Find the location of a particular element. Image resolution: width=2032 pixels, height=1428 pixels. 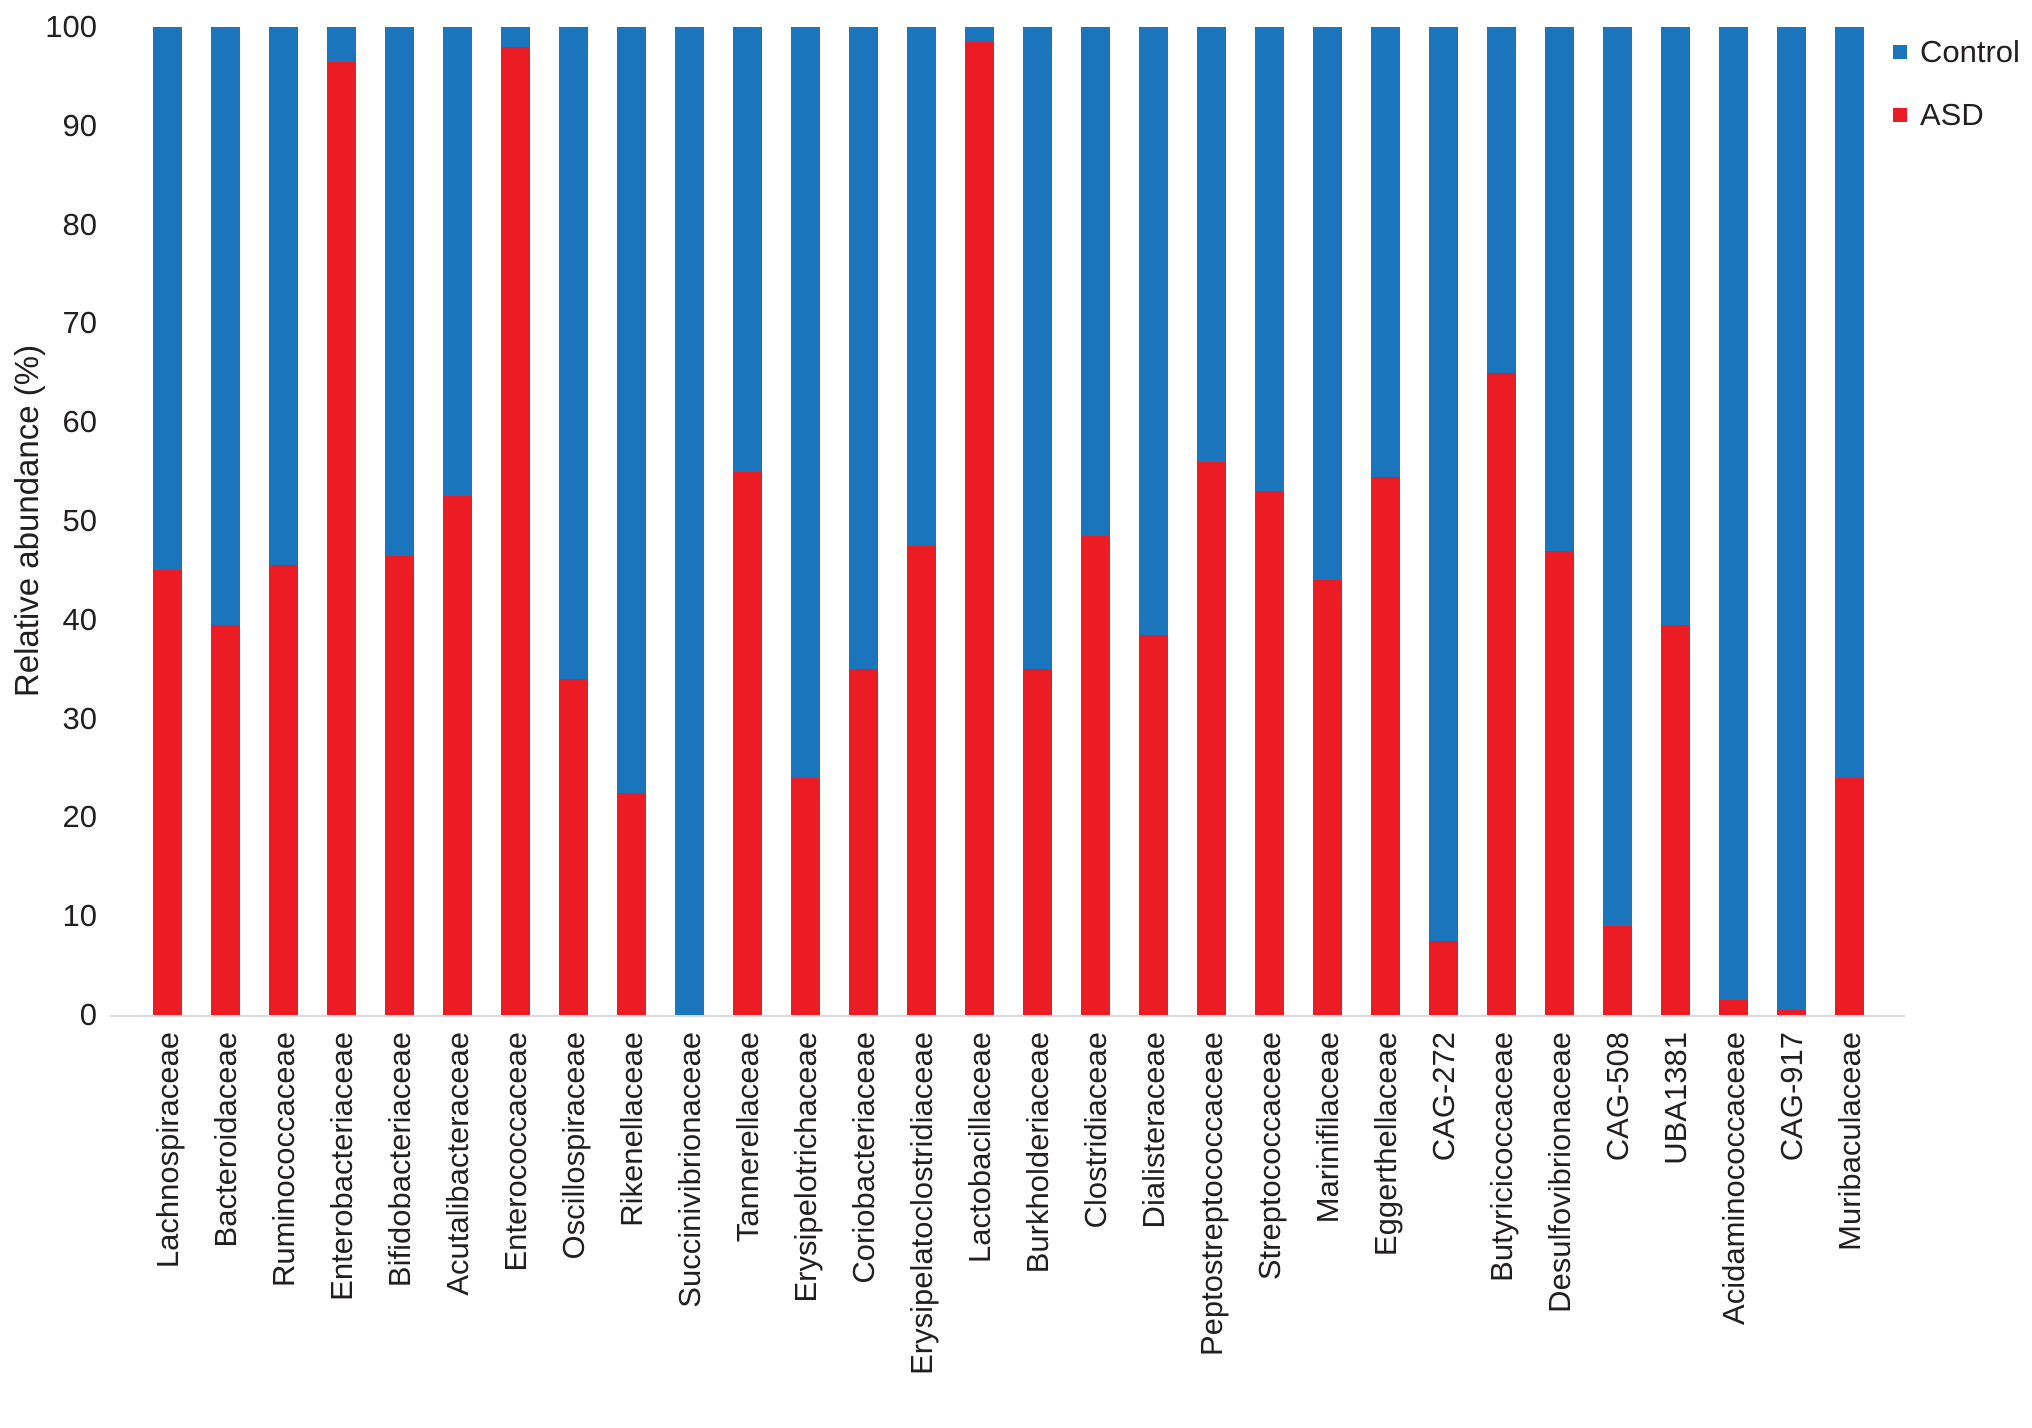

bar-group-lachnospiraceae is located at coordinates (167, 521).